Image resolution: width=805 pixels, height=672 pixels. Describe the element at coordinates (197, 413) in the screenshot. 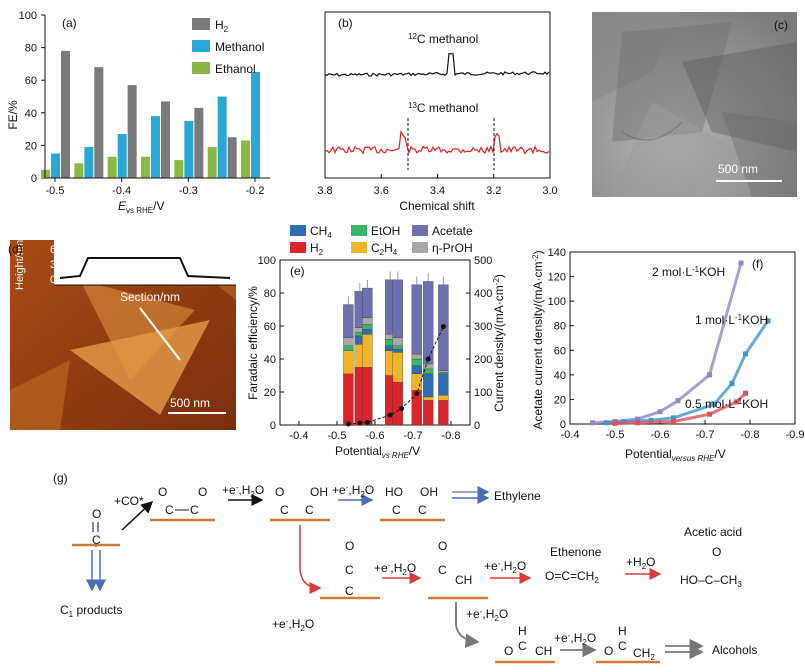

I see `d-scale-bar` at that location.